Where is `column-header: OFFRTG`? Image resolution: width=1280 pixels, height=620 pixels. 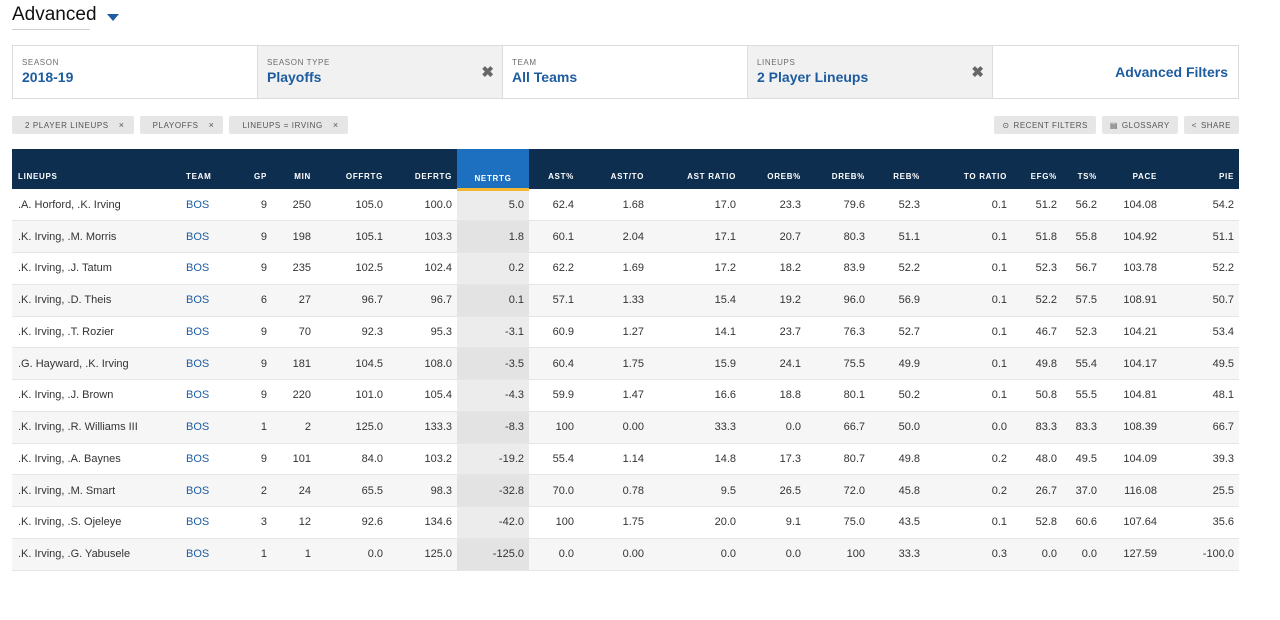
column-header: OFFRTG is located at coordinates (364, 176).